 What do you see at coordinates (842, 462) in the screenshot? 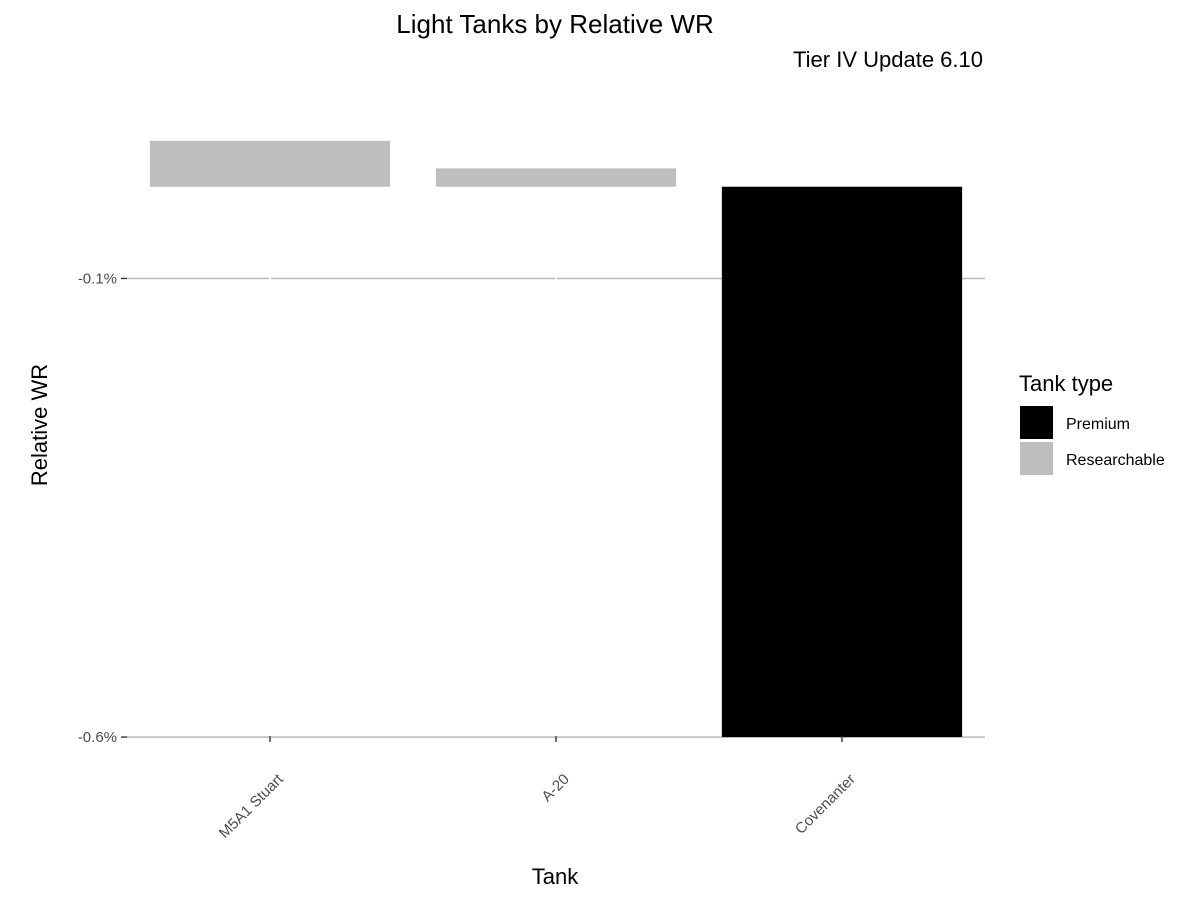
I see `bar-covenanter` at bounding box center [842, 462].